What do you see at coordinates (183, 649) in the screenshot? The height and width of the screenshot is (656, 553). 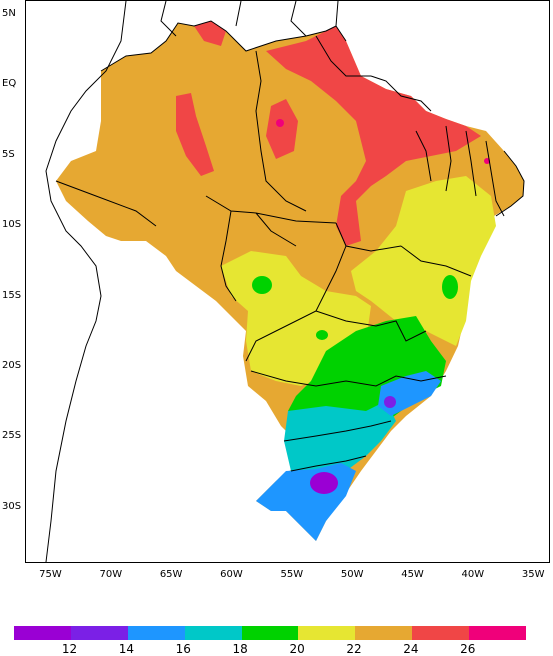 I see `colorbar-label: 16` at bounding box center [183, 649].